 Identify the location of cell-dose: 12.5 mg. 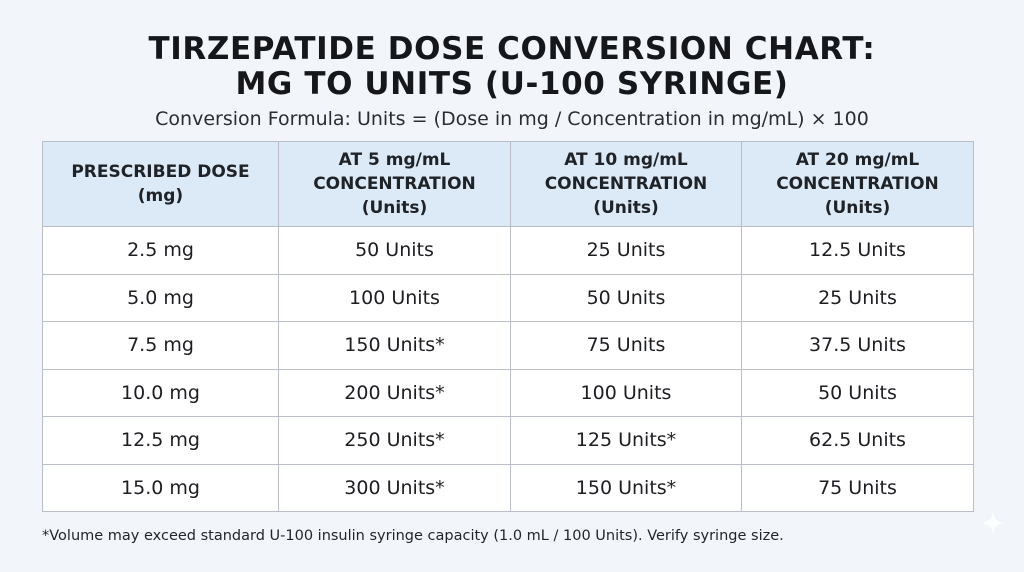
(160, 440).